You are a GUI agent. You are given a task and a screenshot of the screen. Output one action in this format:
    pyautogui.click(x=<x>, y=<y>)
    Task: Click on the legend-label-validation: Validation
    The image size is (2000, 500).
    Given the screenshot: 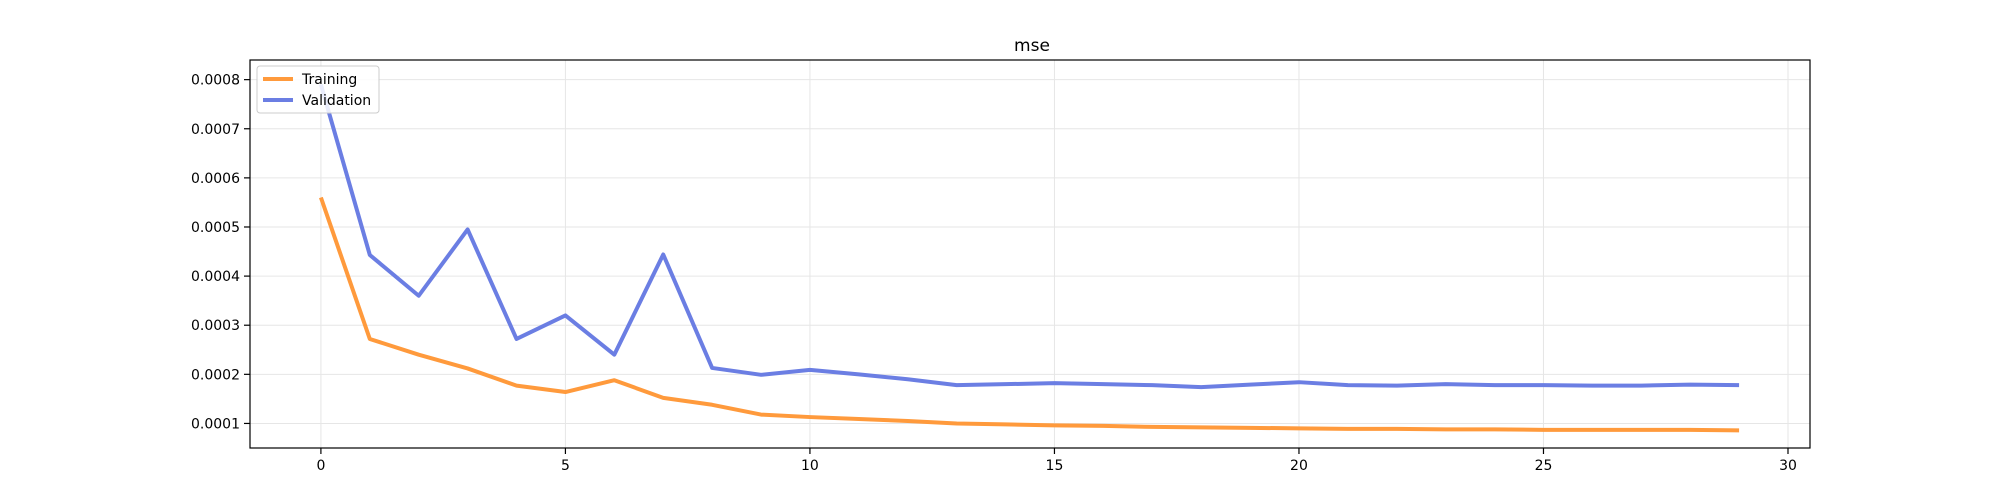 What is the action you would take?
    pyautogui.click(x=336, y=101)
    